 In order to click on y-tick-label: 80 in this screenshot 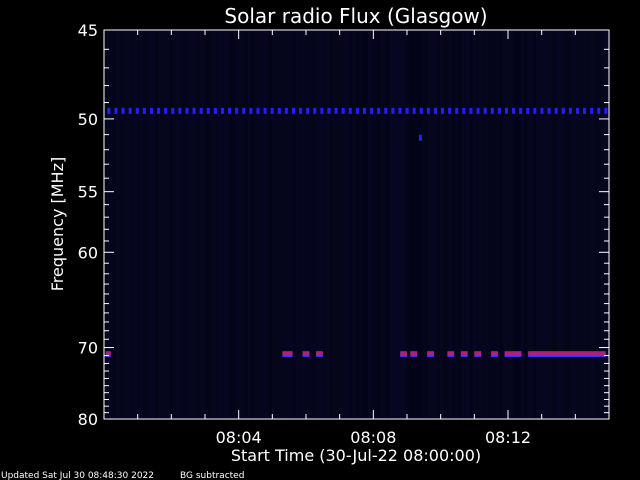, I will do `click(88, 419)`.